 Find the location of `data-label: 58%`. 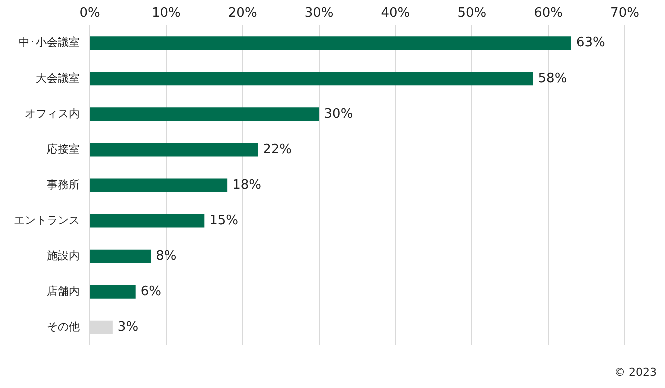

data-label: 58% is located at coordinates (553, 78).